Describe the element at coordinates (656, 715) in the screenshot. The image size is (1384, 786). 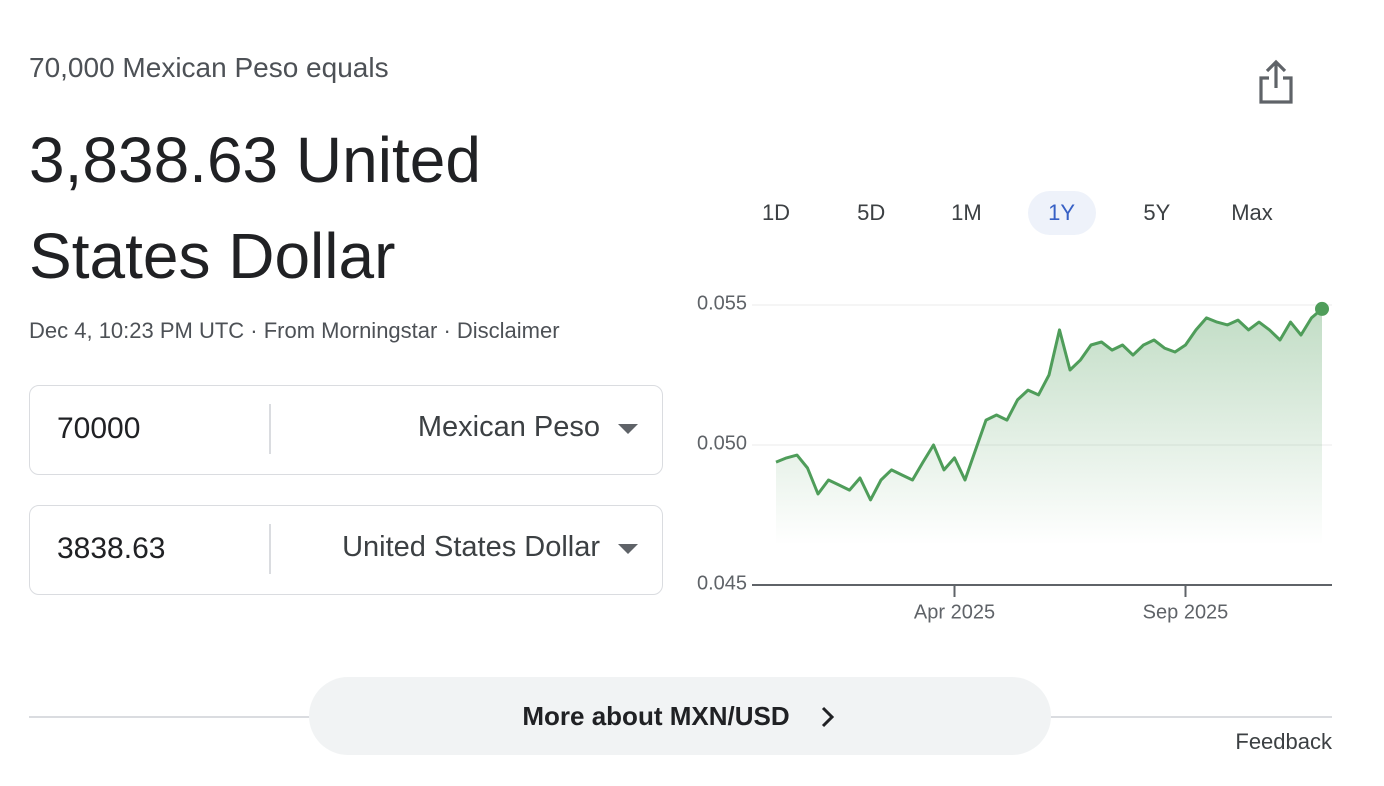
I see `more-label: More about MXN/USD` at that location.